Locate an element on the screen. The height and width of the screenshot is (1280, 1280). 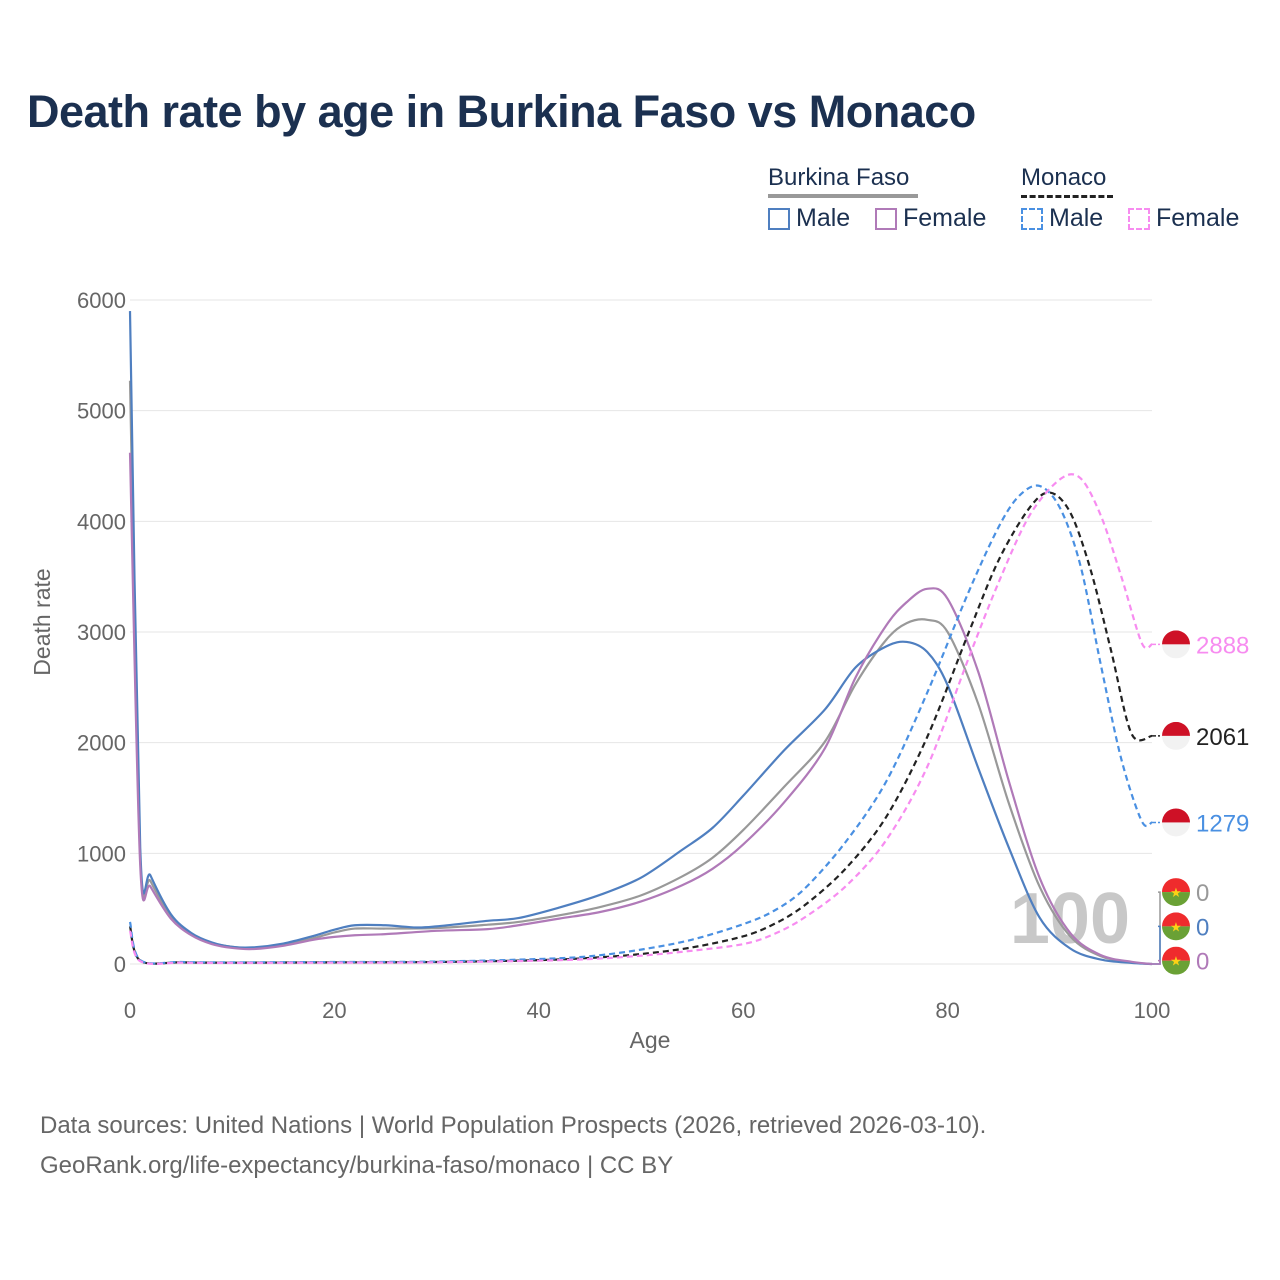
legend-item-burkina-faso-male: Male is located at coordinates (809, 218).